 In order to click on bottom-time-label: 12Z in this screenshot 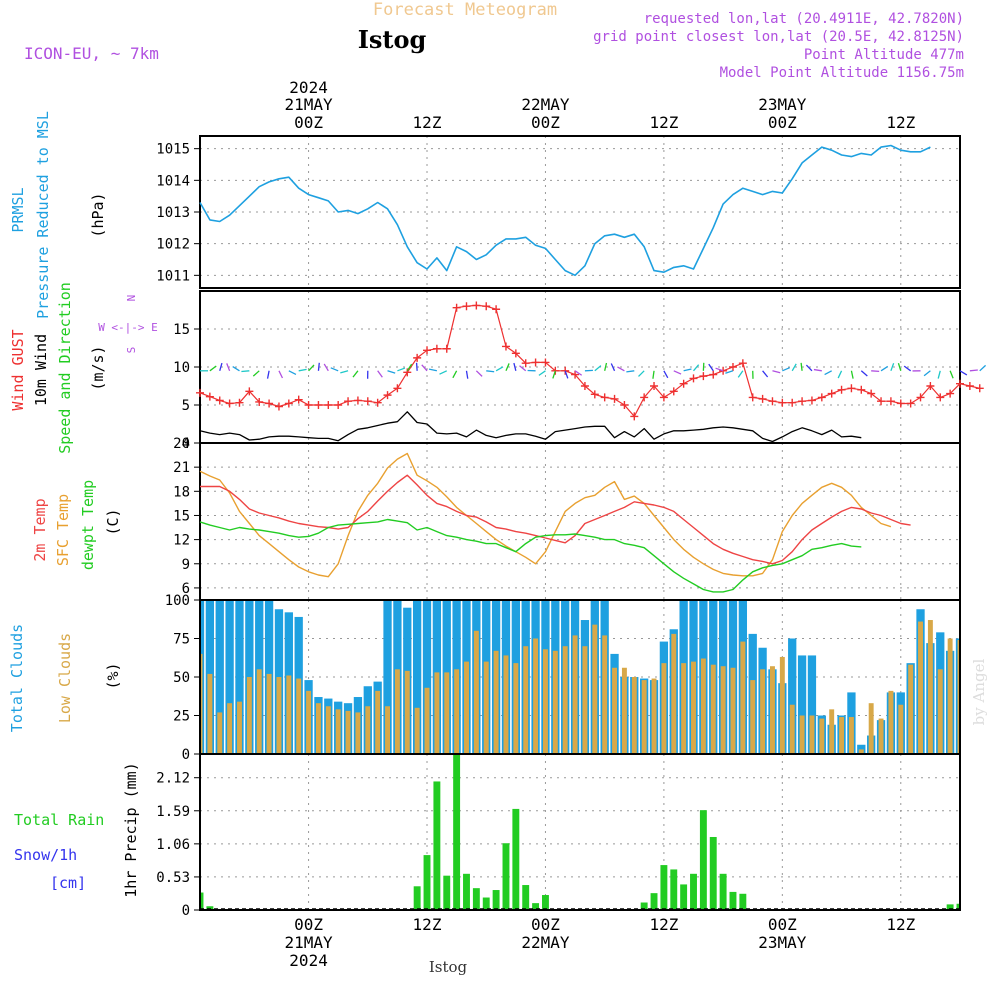, I will do `click(663, 924)`.